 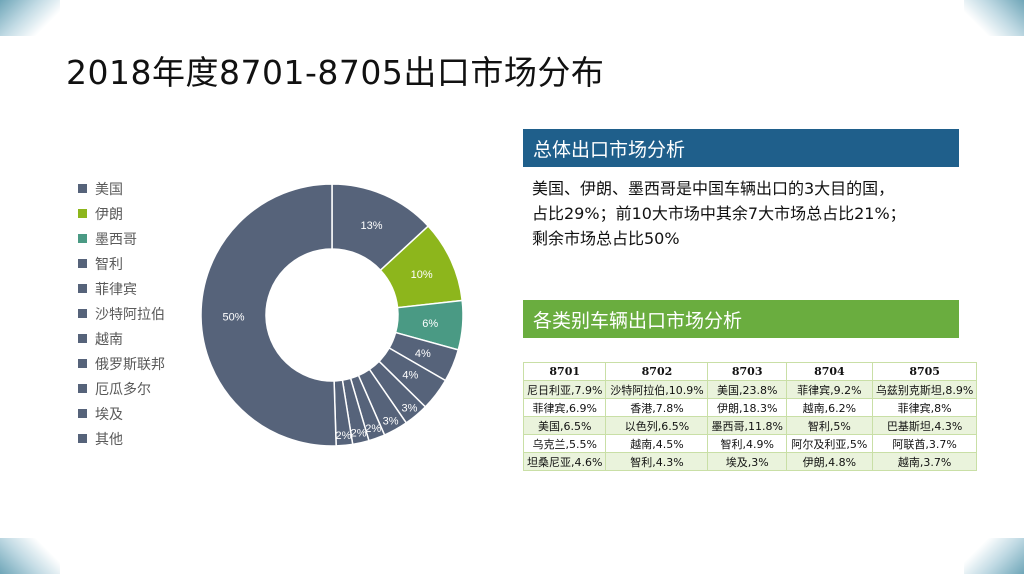 I want to click on legend-item: 沙特阿拉伯, so click(x=121, y=313).